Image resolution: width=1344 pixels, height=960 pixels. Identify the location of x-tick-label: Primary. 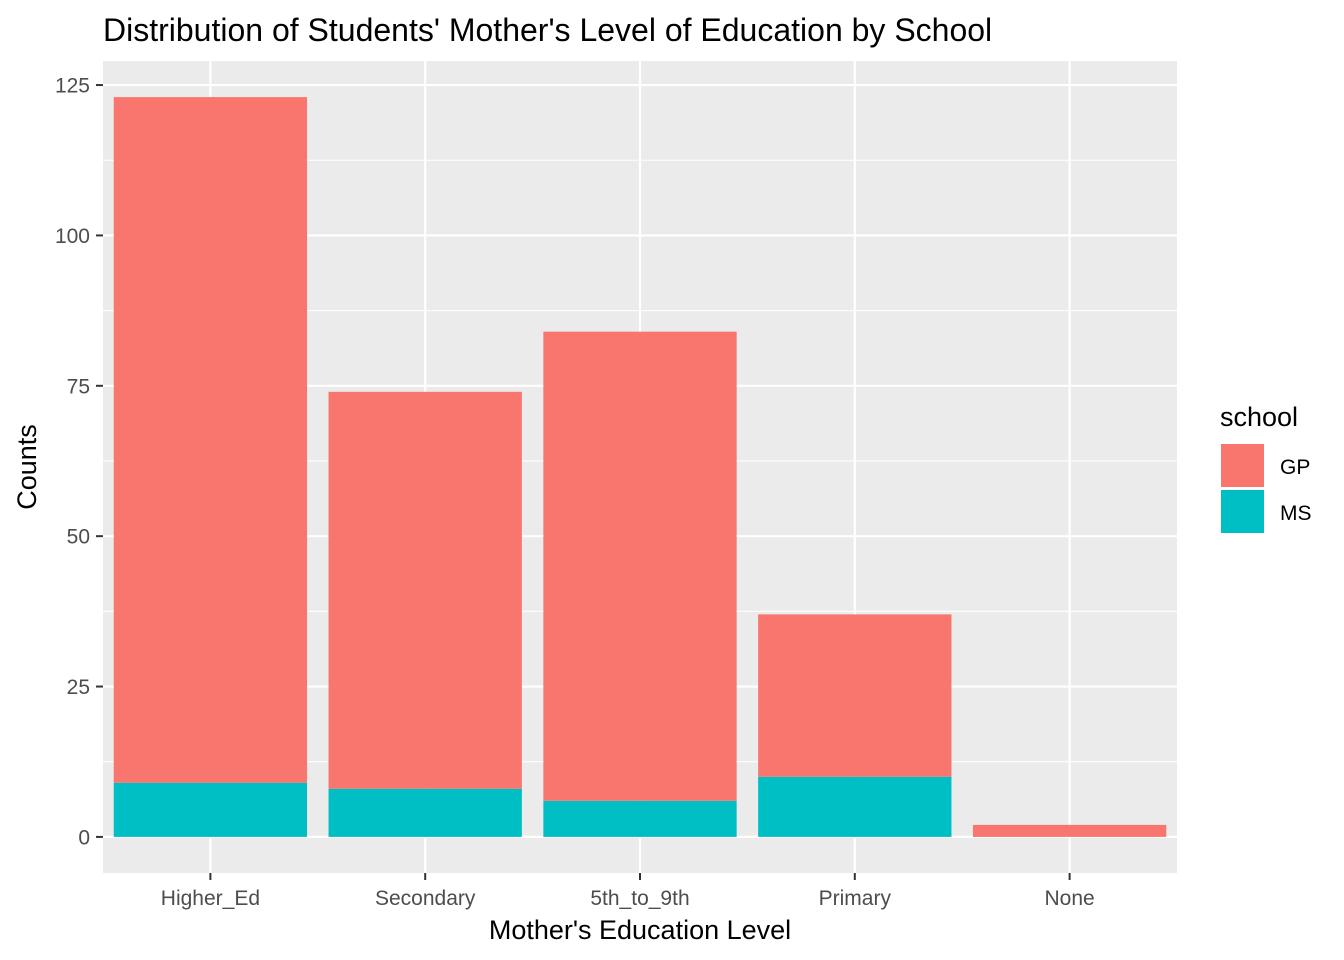
(855, 898).